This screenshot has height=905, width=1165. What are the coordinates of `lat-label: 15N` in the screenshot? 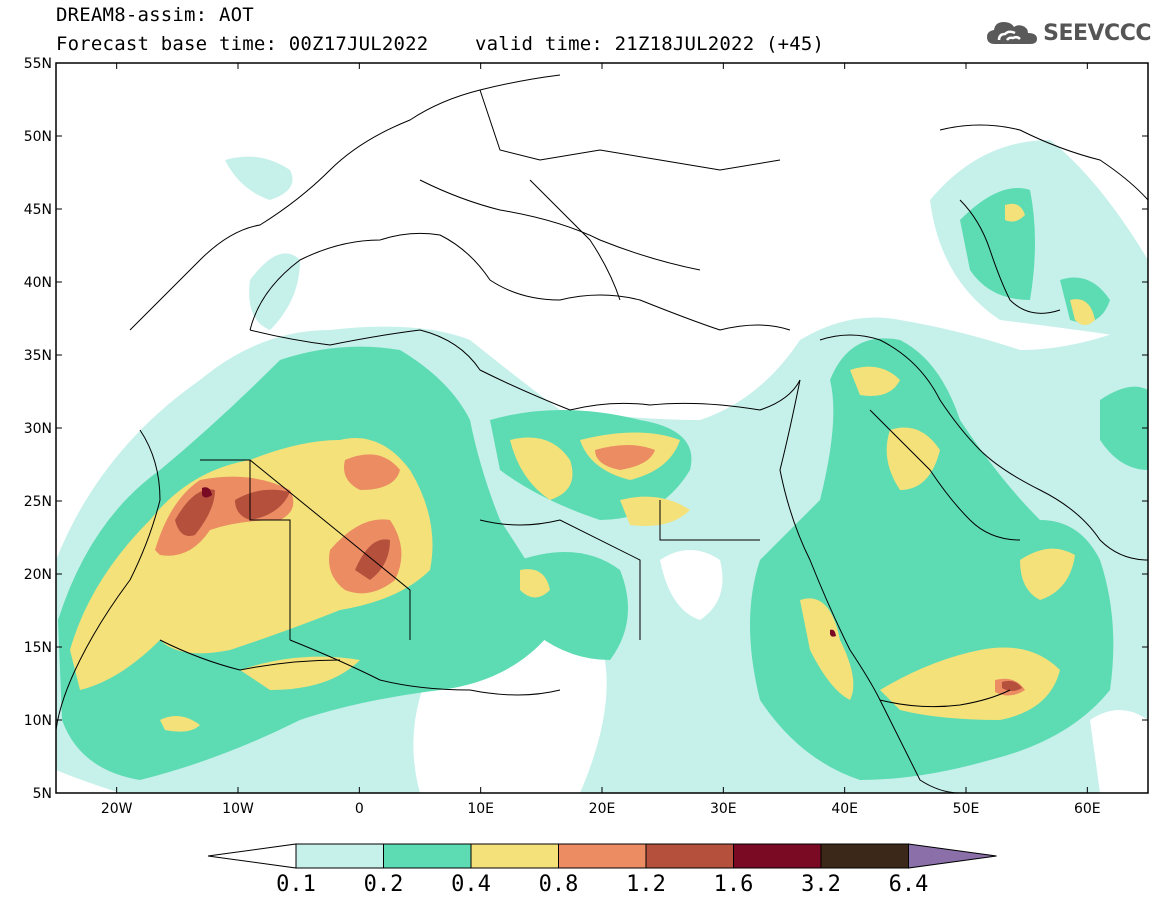 It's located at (38, 648).